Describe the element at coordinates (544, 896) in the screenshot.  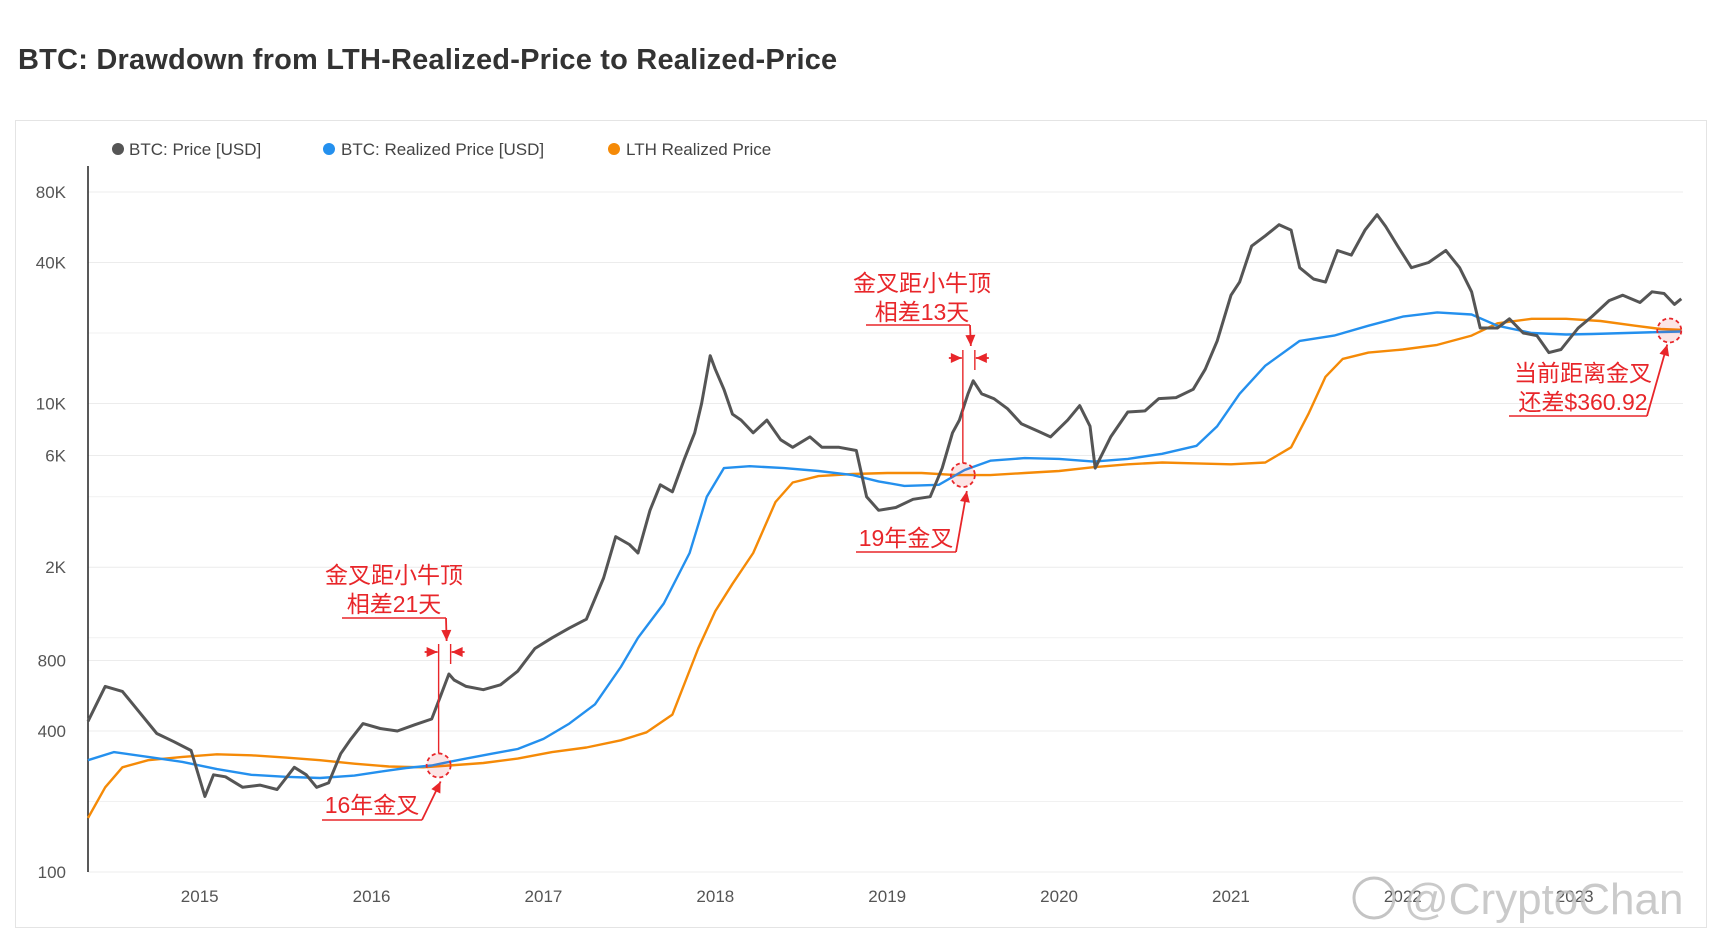
I see `x-tick-label: 2017` at that location.